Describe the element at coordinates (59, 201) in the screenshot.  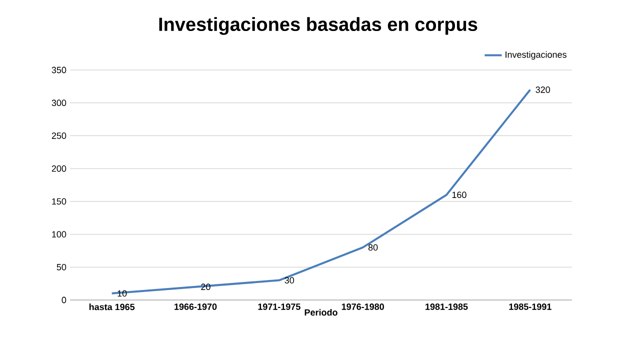
I see `y-tick-label: 150` at that location.